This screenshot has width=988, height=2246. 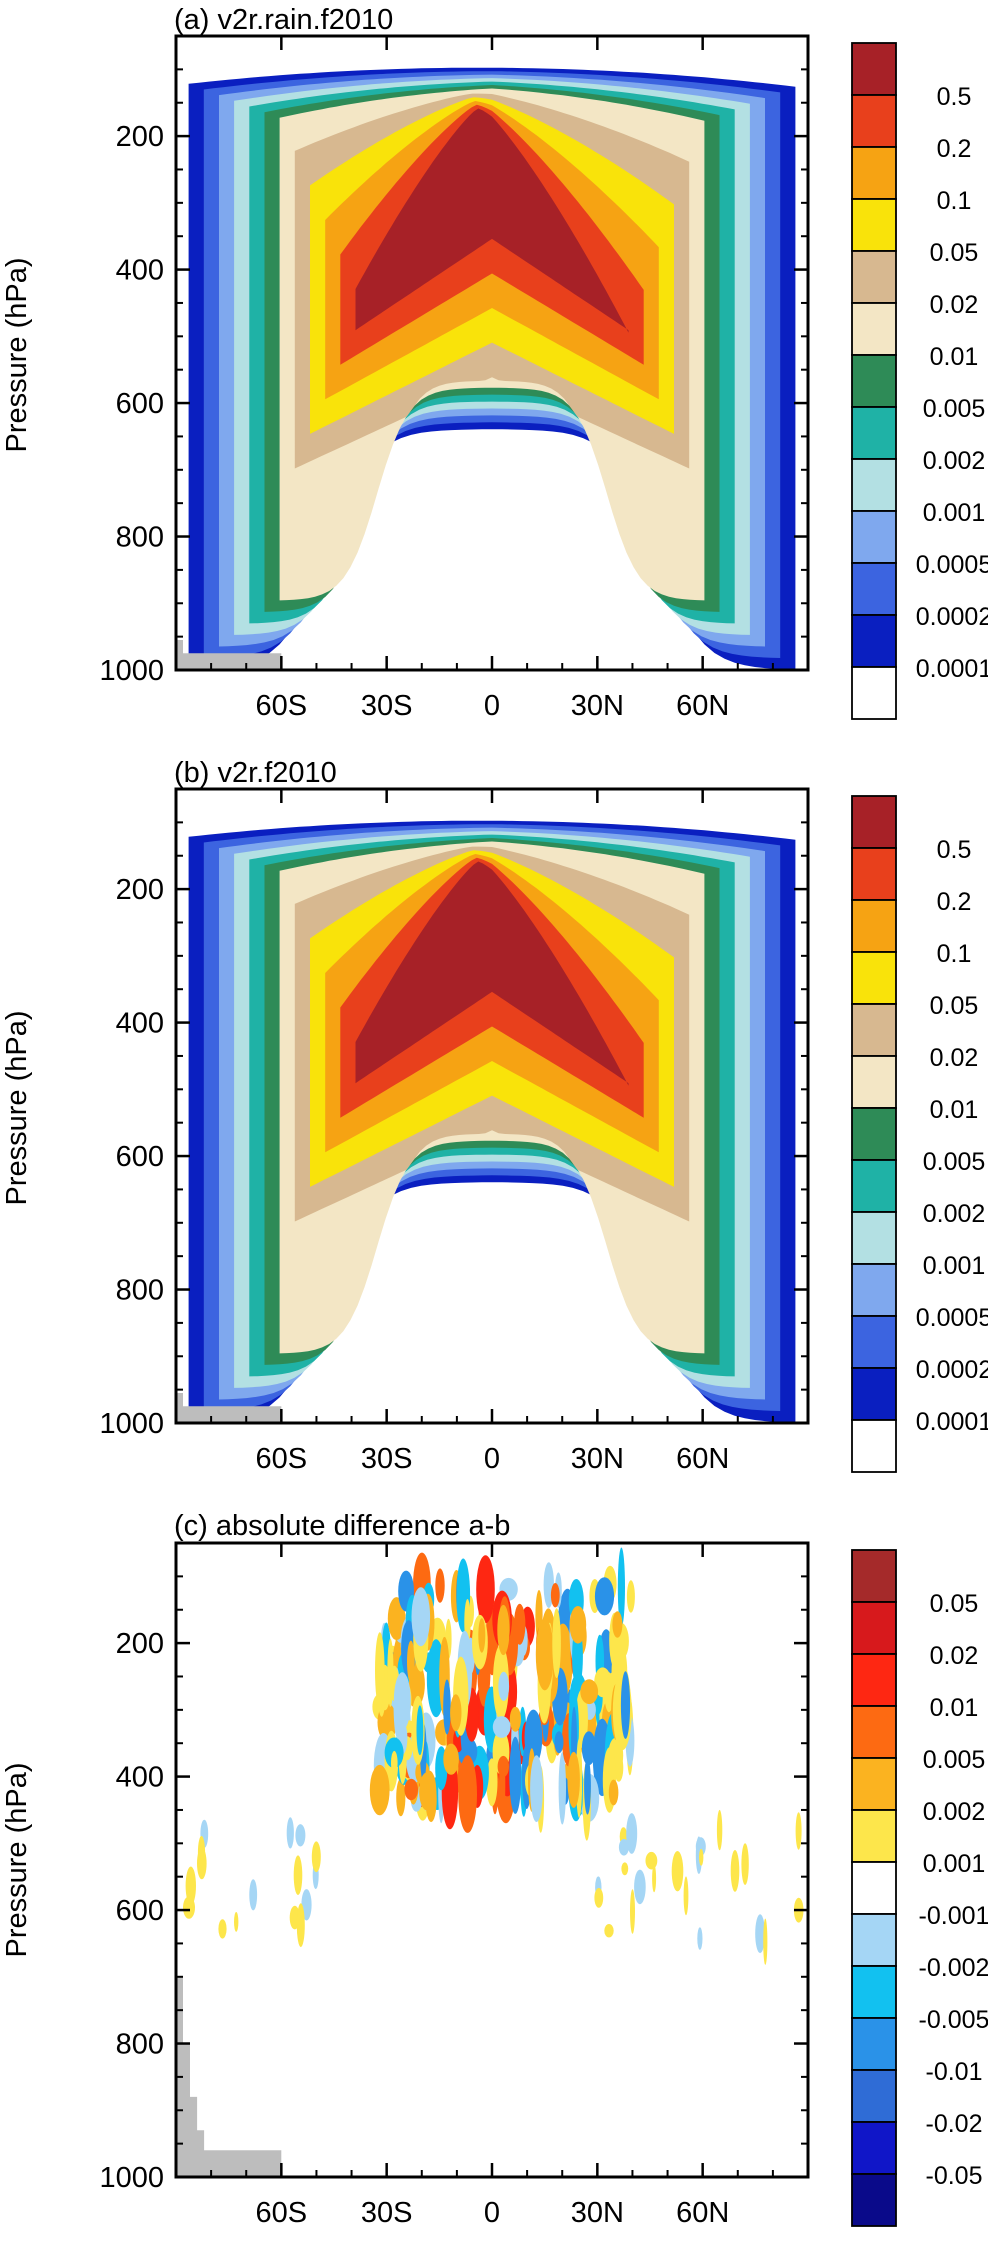 I want to click on colorbar-label: 0.2, so click(x=954, y=149).